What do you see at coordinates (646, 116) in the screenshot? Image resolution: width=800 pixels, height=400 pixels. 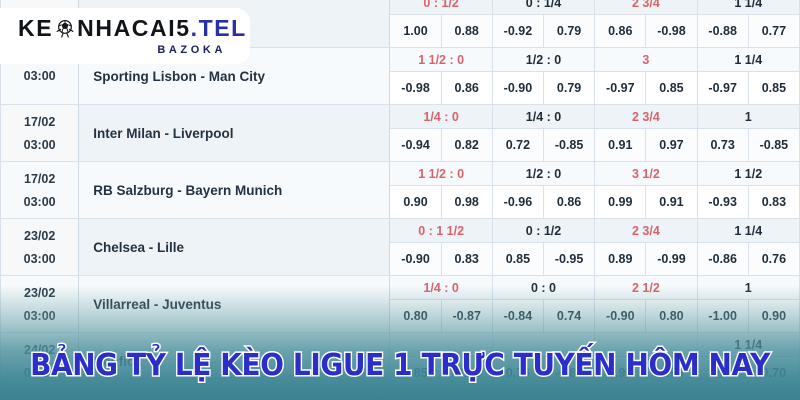 I see `handicap-2-2: 2 3/4` at bounding box center [646, 116].